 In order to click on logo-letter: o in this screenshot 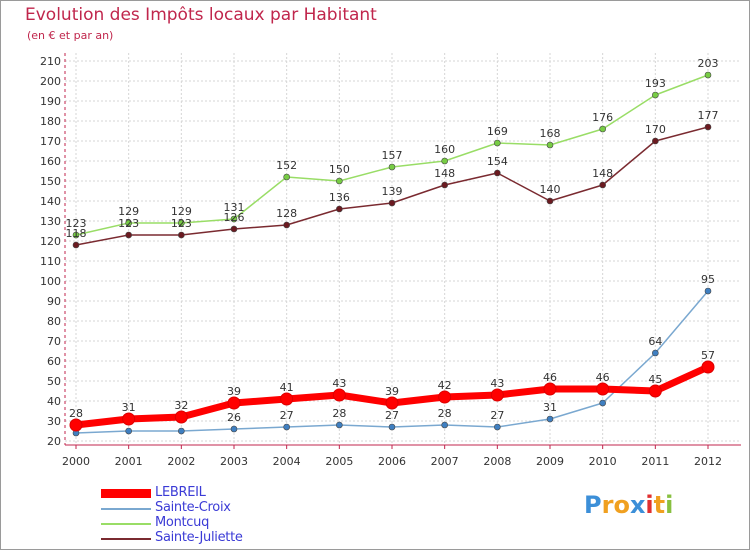, I will do `click(621, 505)`.